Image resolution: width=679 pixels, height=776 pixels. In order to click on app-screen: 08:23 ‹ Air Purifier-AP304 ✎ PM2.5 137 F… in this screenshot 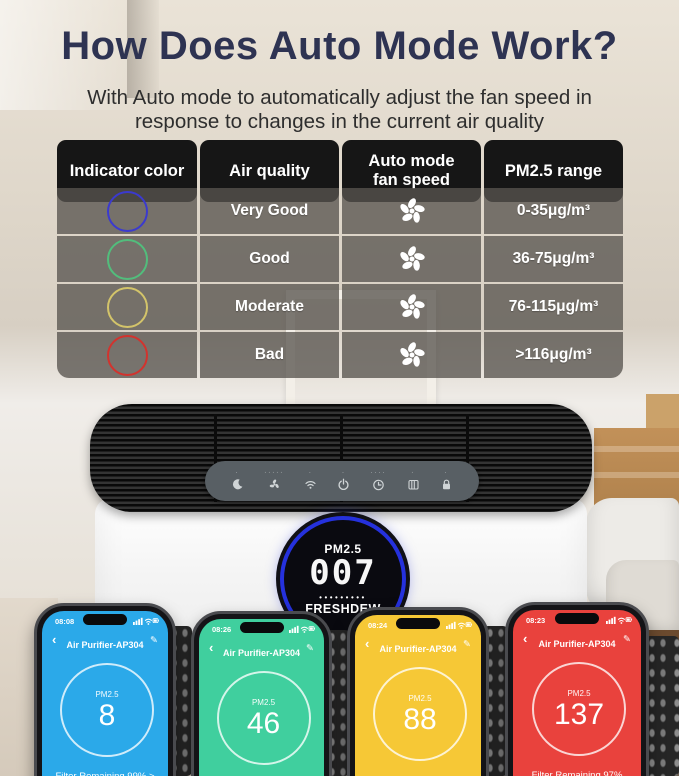, I will do `click(577, 693)`.